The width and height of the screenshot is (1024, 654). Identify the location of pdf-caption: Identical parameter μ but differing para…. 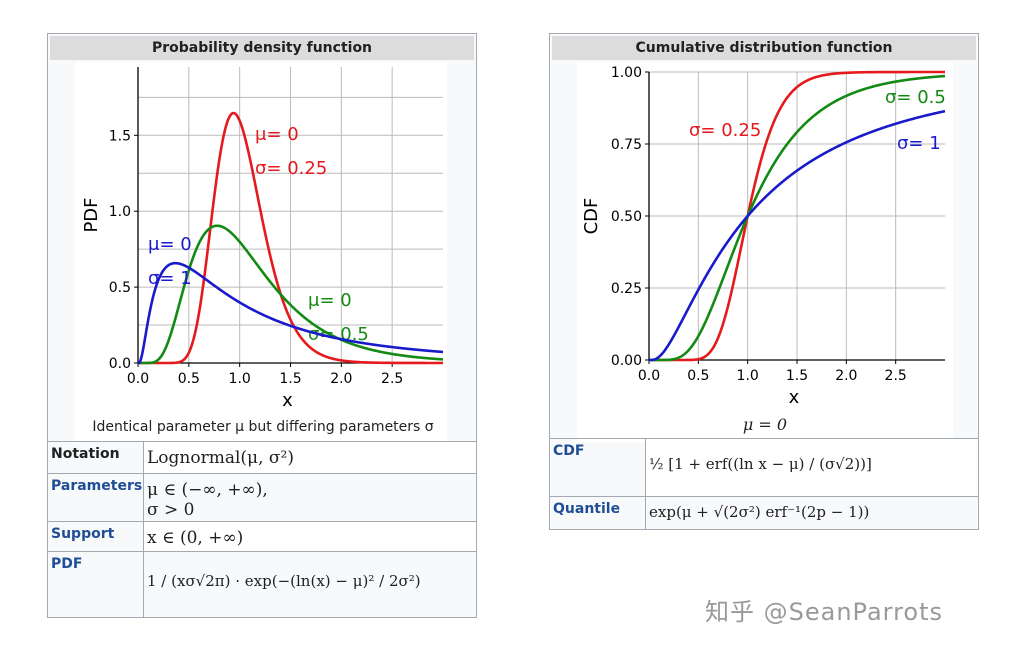
(263, 427).